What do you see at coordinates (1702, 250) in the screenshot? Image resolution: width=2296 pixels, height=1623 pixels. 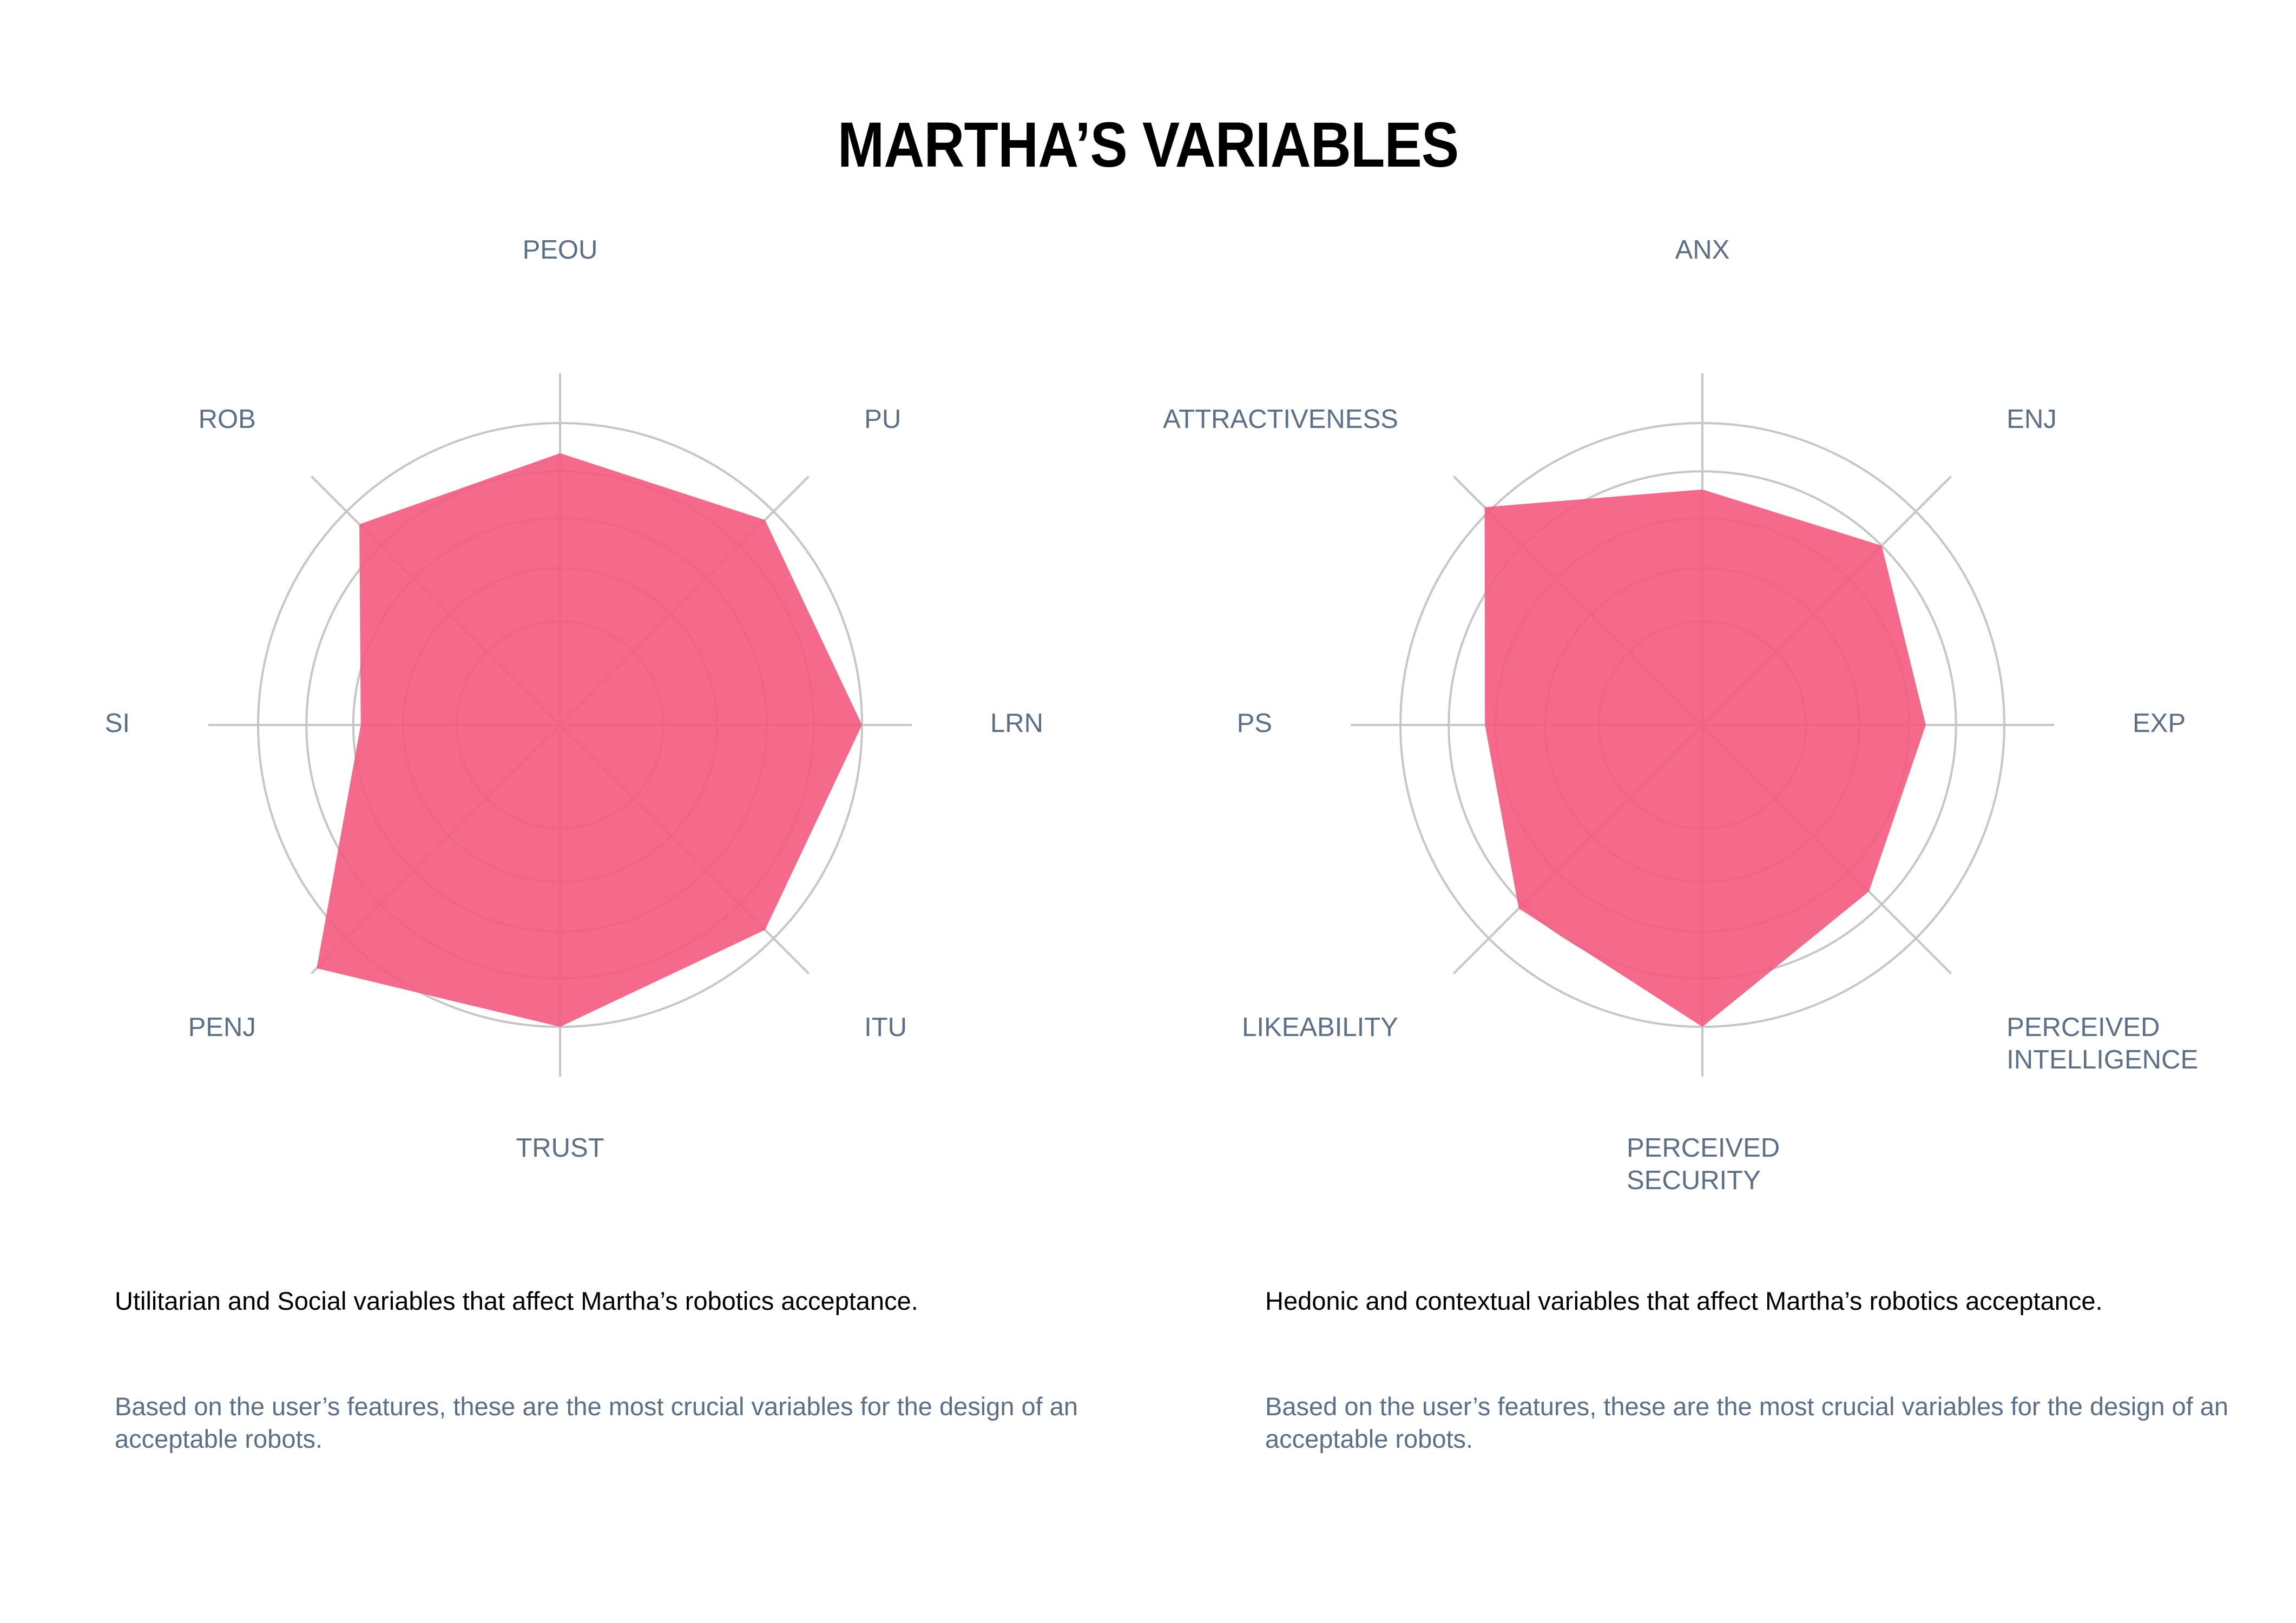 I see `axis-label: ANX` at bounding box center [1702, 250].